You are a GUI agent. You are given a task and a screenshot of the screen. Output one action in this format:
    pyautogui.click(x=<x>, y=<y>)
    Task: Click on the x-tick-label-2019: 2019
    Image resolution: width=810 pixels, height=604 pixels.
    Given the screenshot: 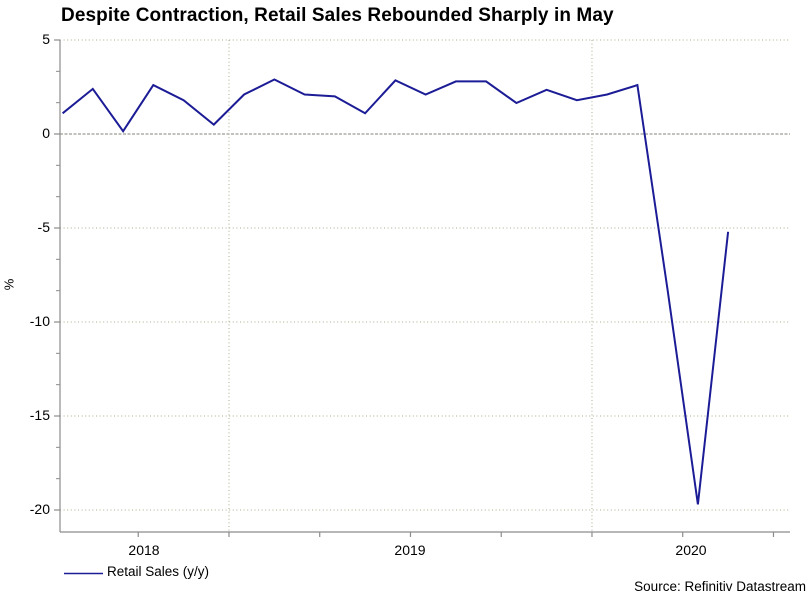 What is the action you would take?
    pyautogui.click(x=410, y=550)
    